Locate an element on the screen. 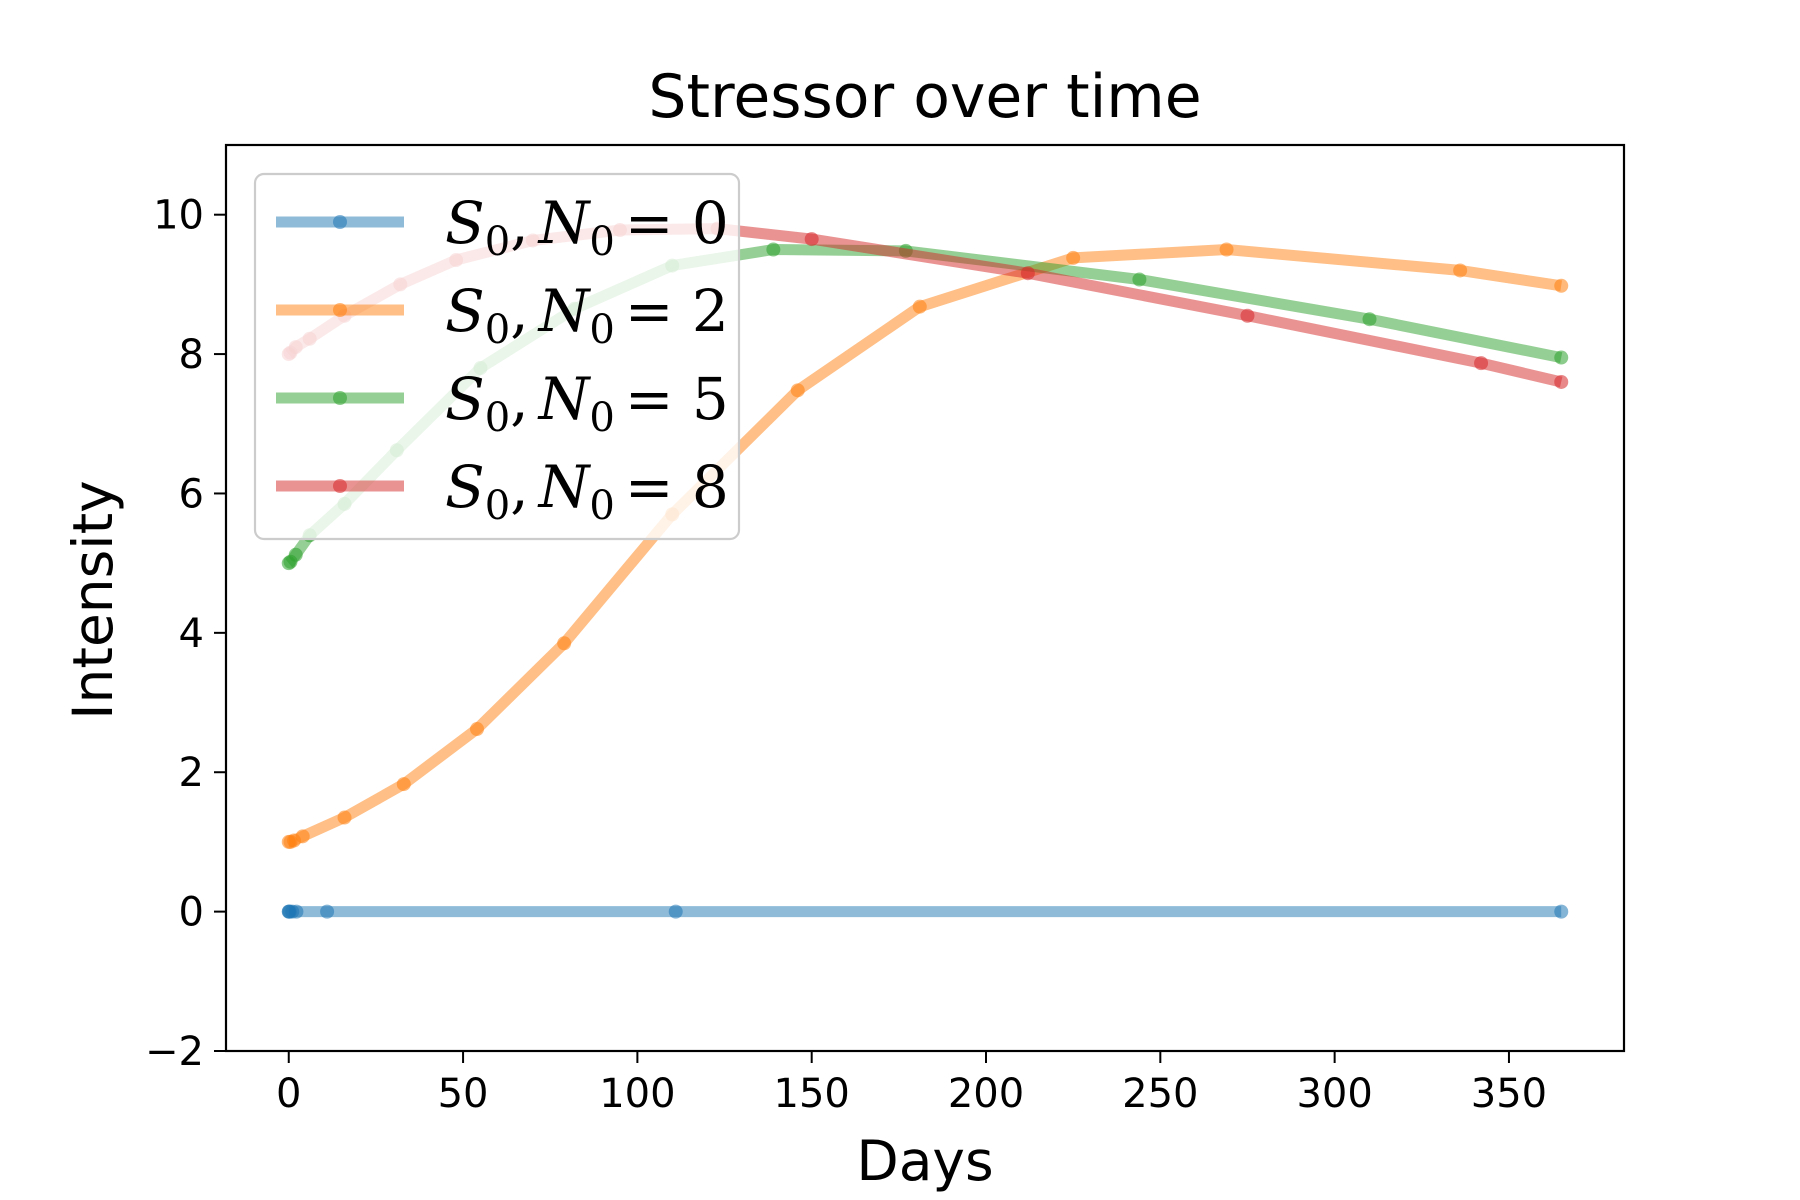 This screenshot has height=1200, width=1800. x-tick-label: 200 is located at coordinates (986, 1094).